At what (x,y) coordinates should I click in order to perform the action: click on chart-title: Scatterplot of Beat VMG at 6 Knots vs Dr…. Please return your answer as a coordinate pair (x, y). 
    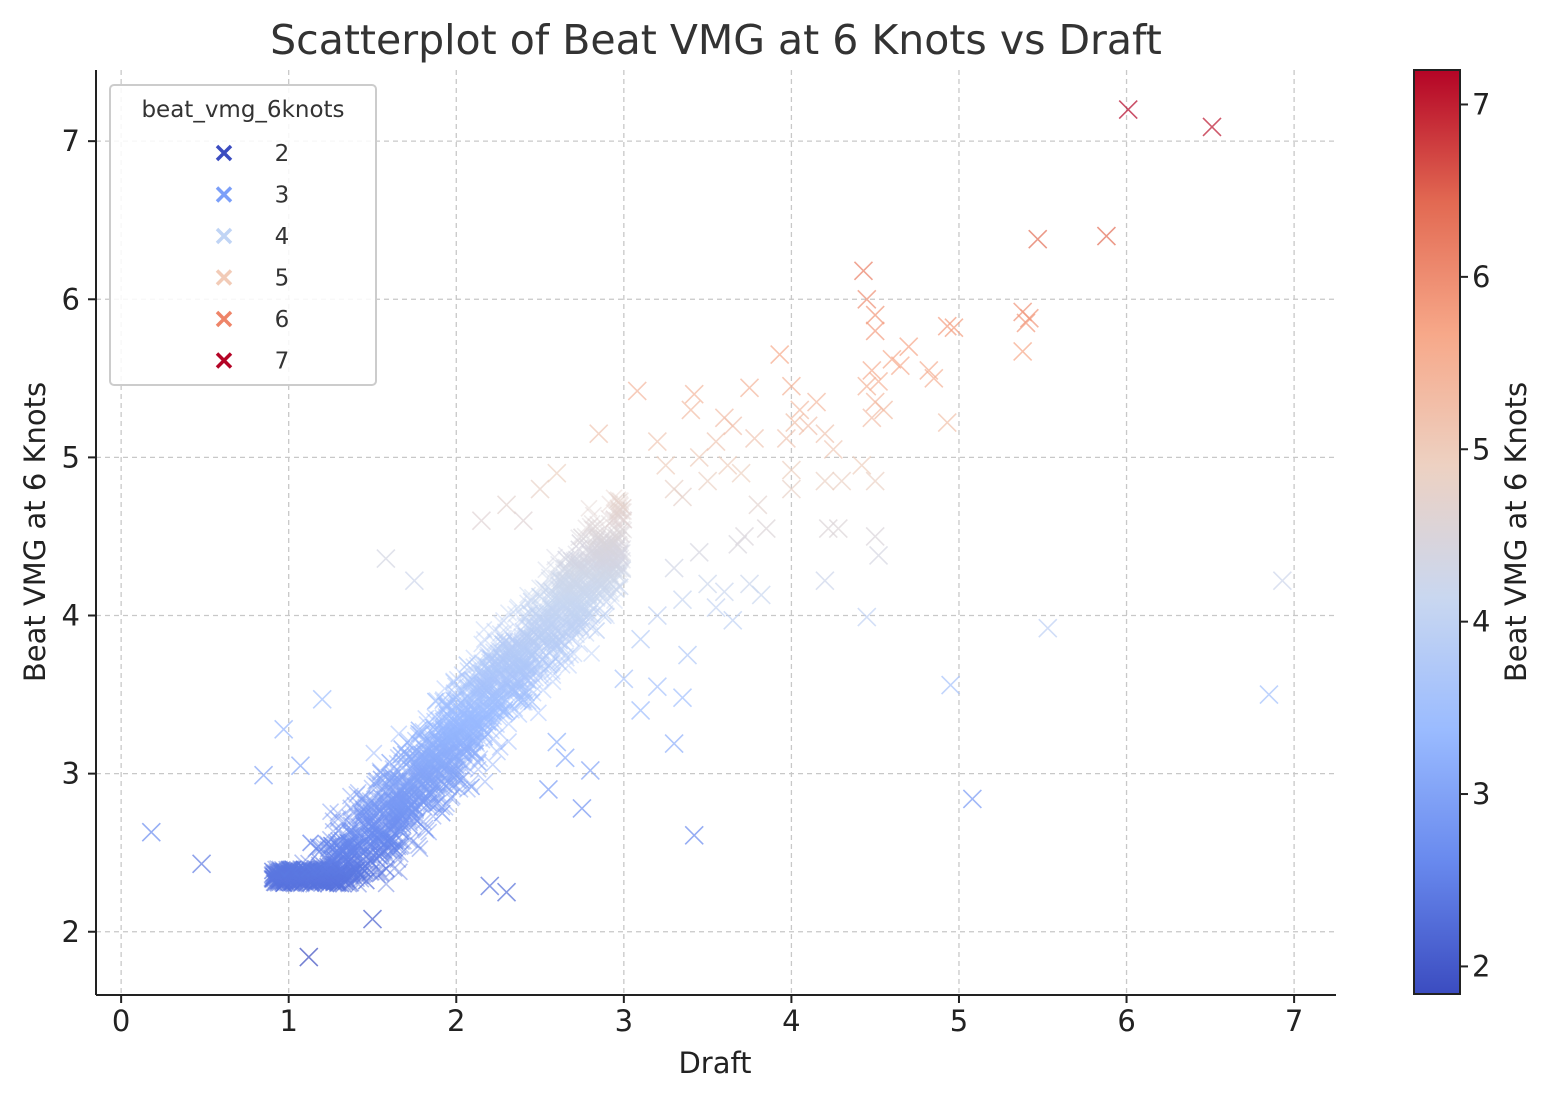
    Looking at the image, I should click on (716, 40).